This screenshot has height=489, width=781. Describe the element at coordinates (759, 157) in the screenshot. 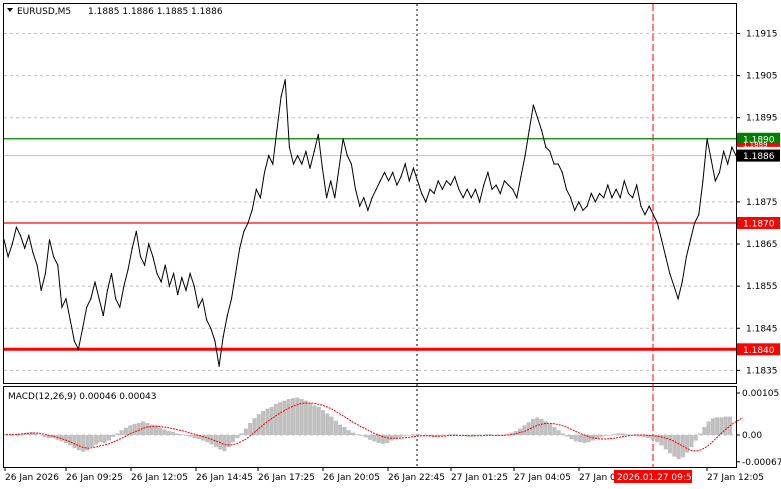

I see `current-price-label: 1.1886` at that location.